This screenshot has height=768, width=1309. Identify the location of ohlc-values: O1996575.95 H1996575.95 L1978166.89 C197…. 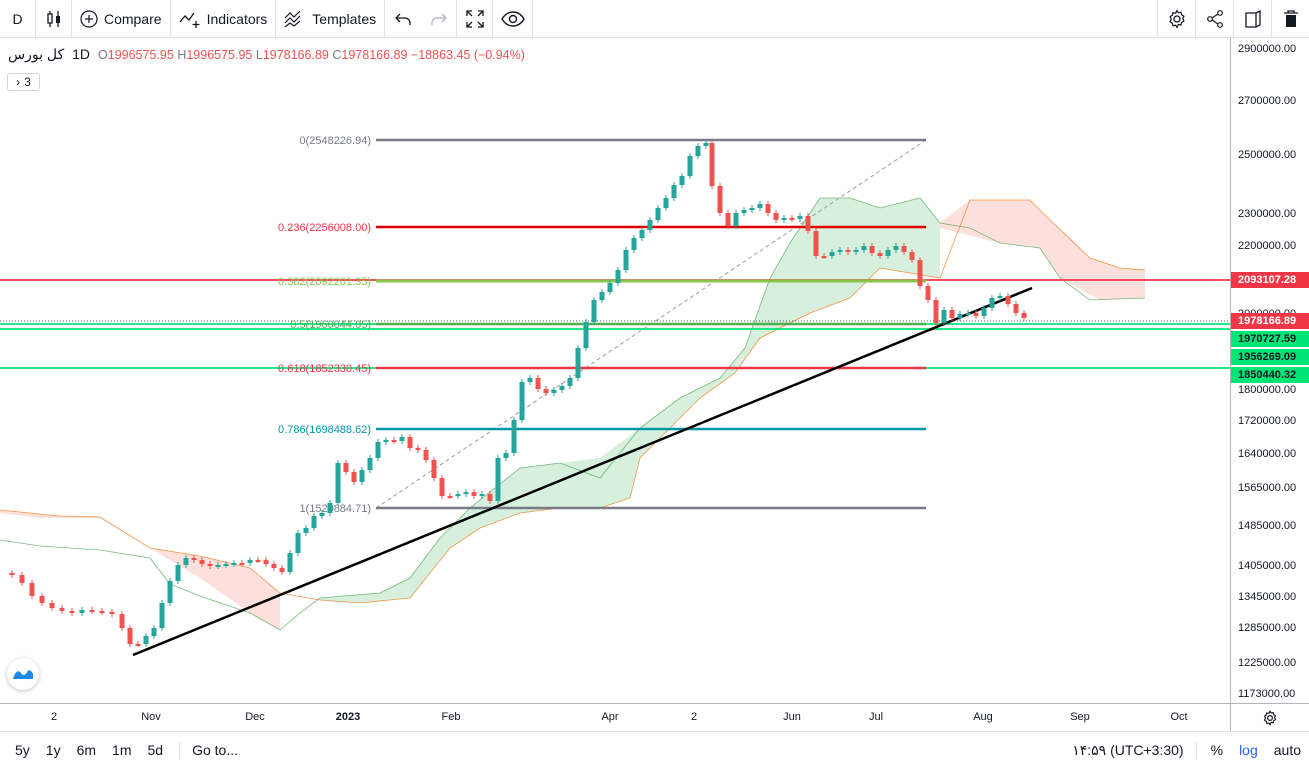
(311, 55).